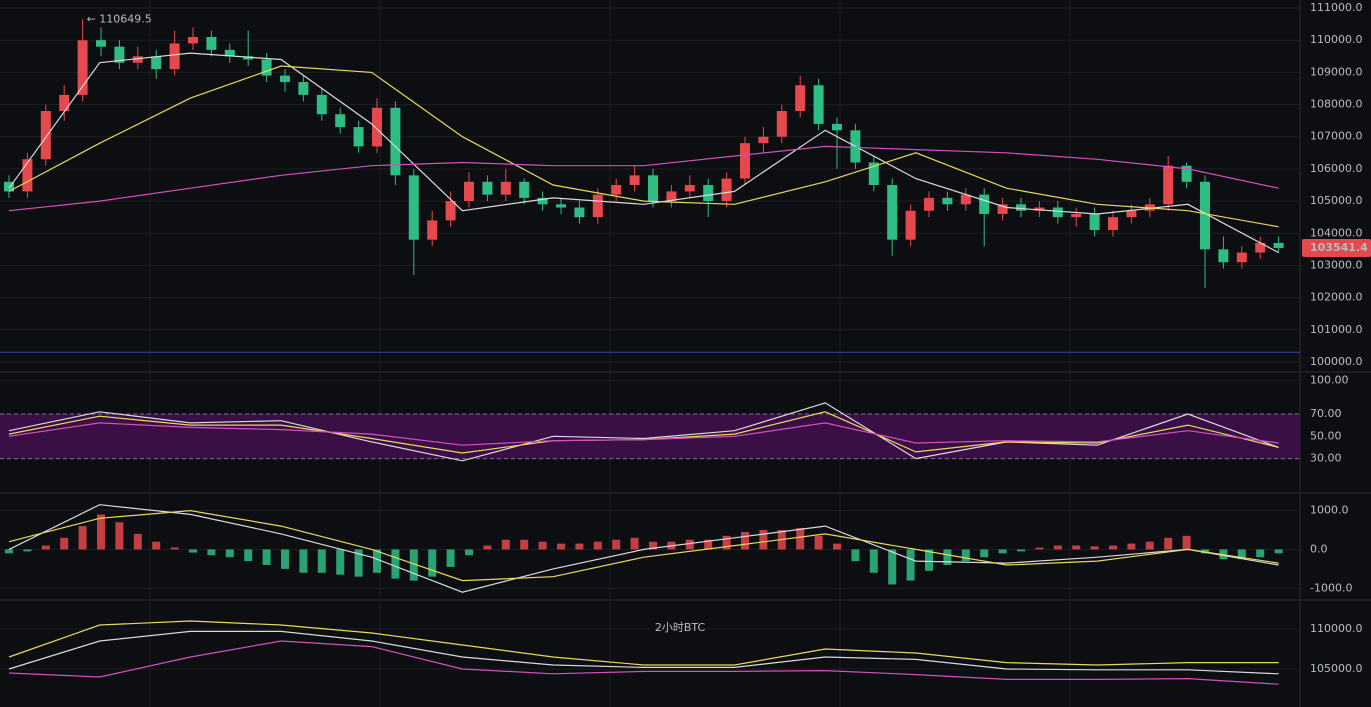 The image size is (1371, 707). What do you see at coordinates (1336, 7) in the screenshot?
I see `y-tick-label: 111000.0` at bounding box center [1336, 7].